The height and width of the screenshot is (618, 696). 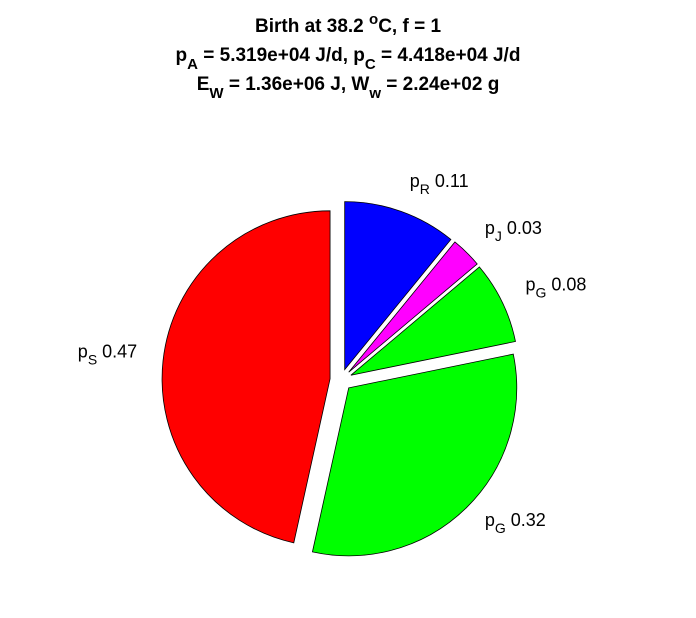 What do you see at coordinates (409, 26) in the screenshot?
I see `title-text: C, f = 1` at bounding box center [409, 26].